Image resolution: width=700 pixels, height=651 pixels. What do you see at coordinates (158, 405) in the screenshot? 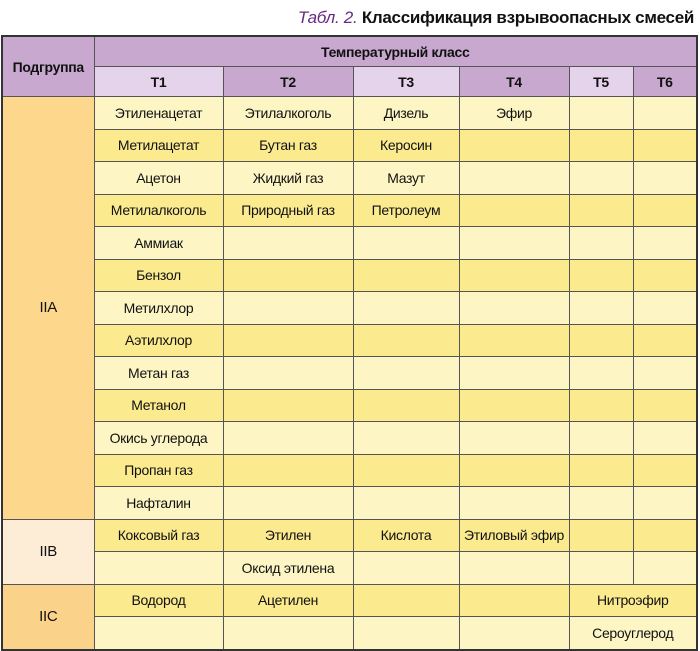
I see `substance-cell: Метанол` at bounding box center [158, 405].